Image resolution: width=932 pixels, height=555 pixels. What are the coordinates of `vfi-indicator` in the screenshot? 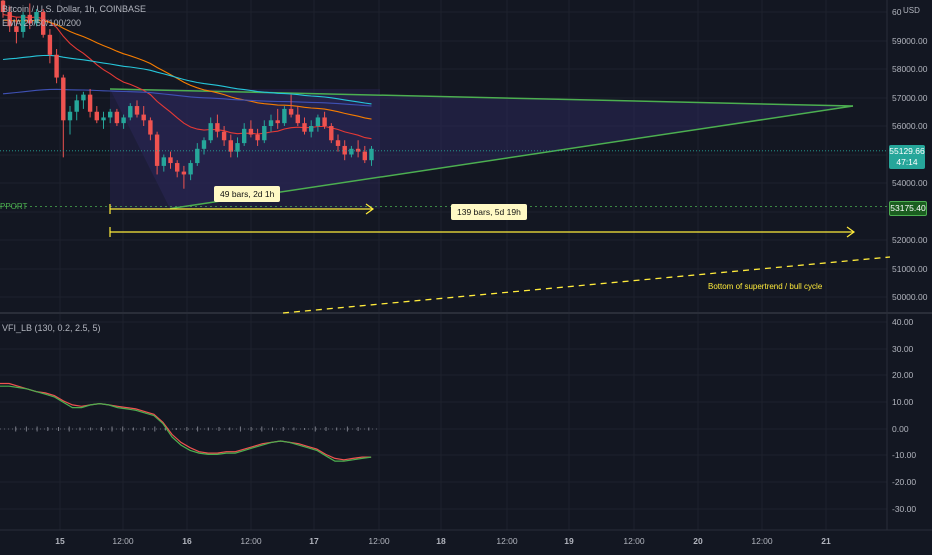 It's located at (190, 422).